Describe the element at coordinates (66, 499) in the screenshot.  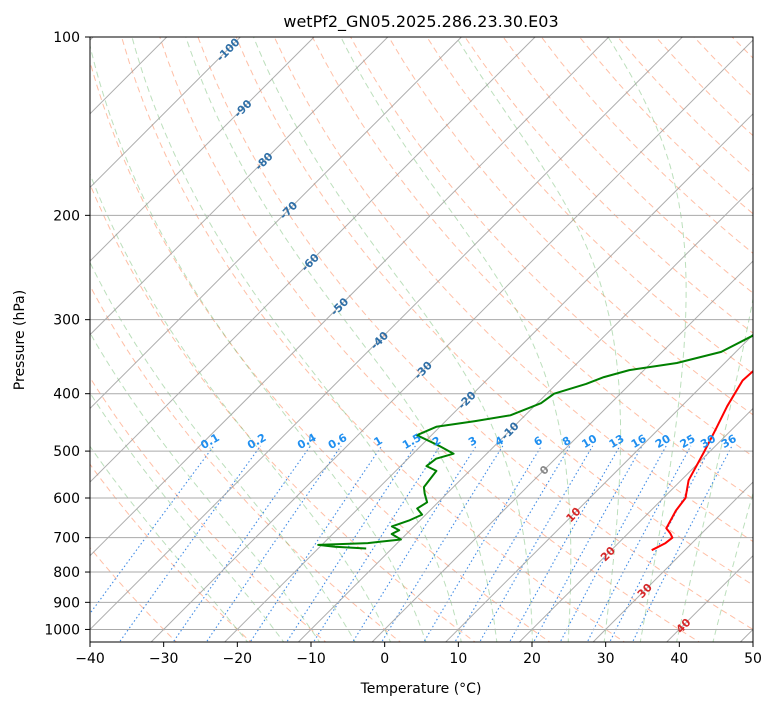
I see `y-tick-label: 600` at that location.